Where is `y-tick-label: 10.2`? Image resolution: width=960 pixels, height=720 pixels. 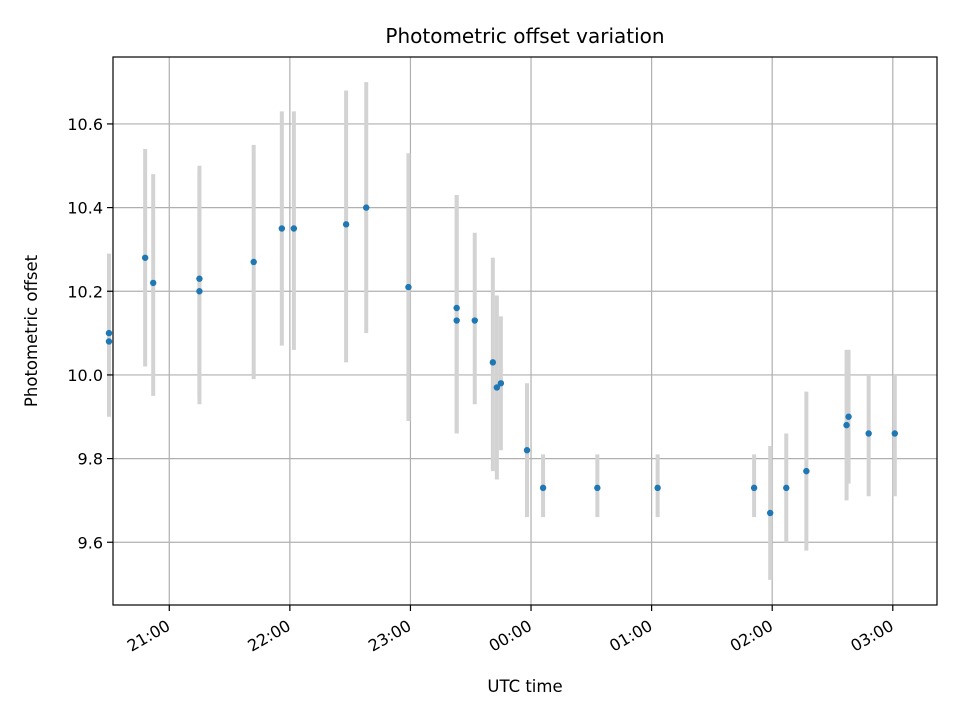
y-tick-label: 10.2 is located at coordinates (85, 291).